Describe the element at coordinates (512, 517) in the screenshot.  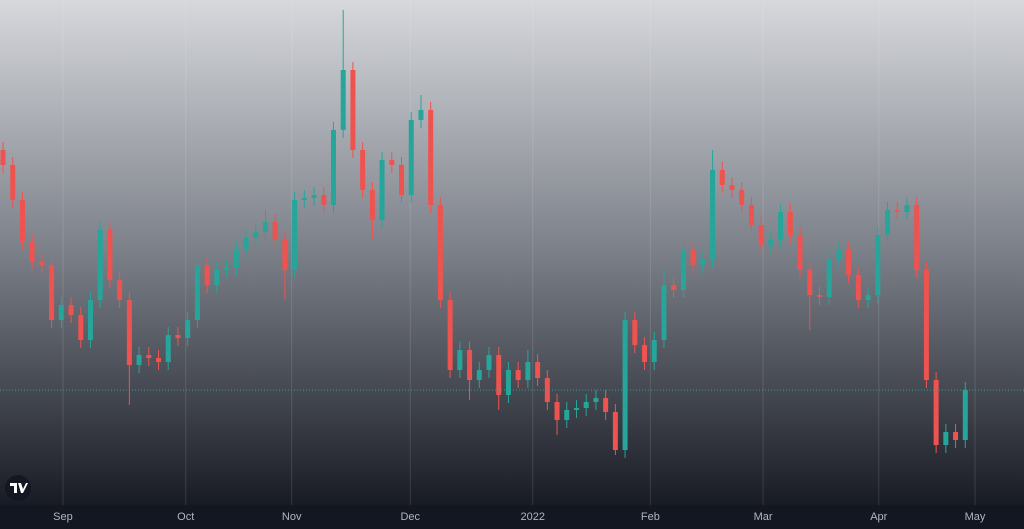
I see `time-axis` at that location.